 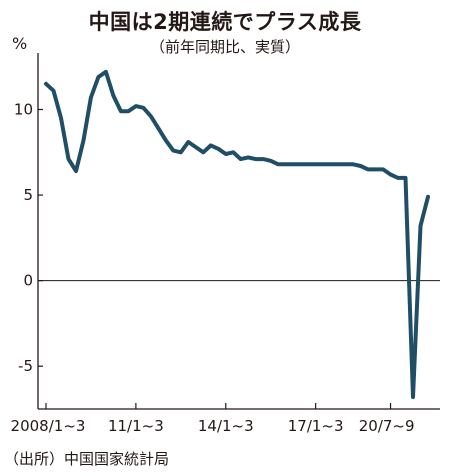 I want to click on chart-title: 中国は2期連続でプラス成長, so click(x=225, y=22).